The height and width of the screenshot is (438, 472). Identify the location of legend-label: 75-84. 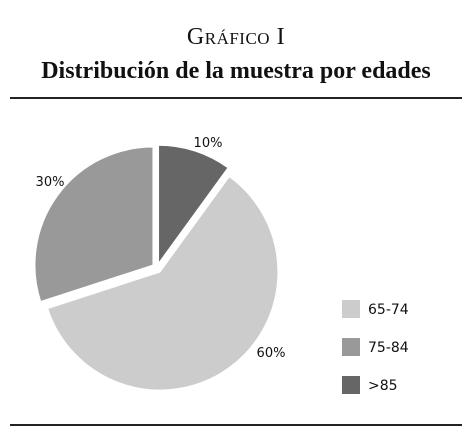
(388, 348).